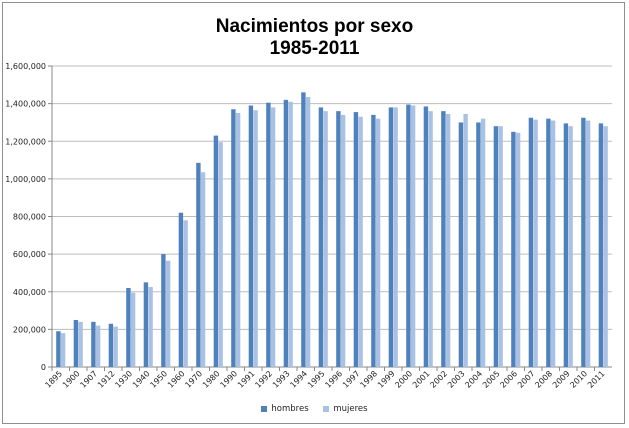 The image size is (629, 428). Describe the element at coordinates (71, 379) in the screenshot. I see `xtick-label-1900: 1900` at that location.